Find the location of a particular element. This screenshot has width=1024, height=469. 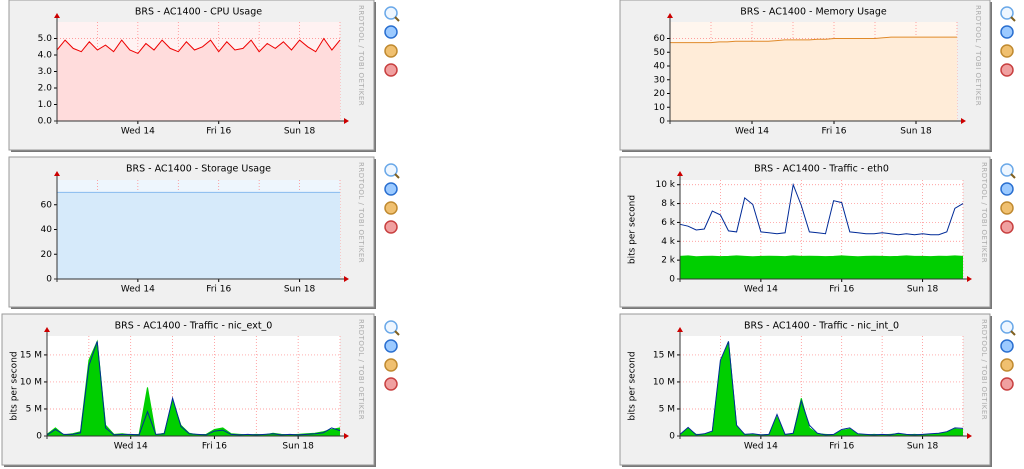

y-tick-label: 2.0 is located at coordinates (45, 89).